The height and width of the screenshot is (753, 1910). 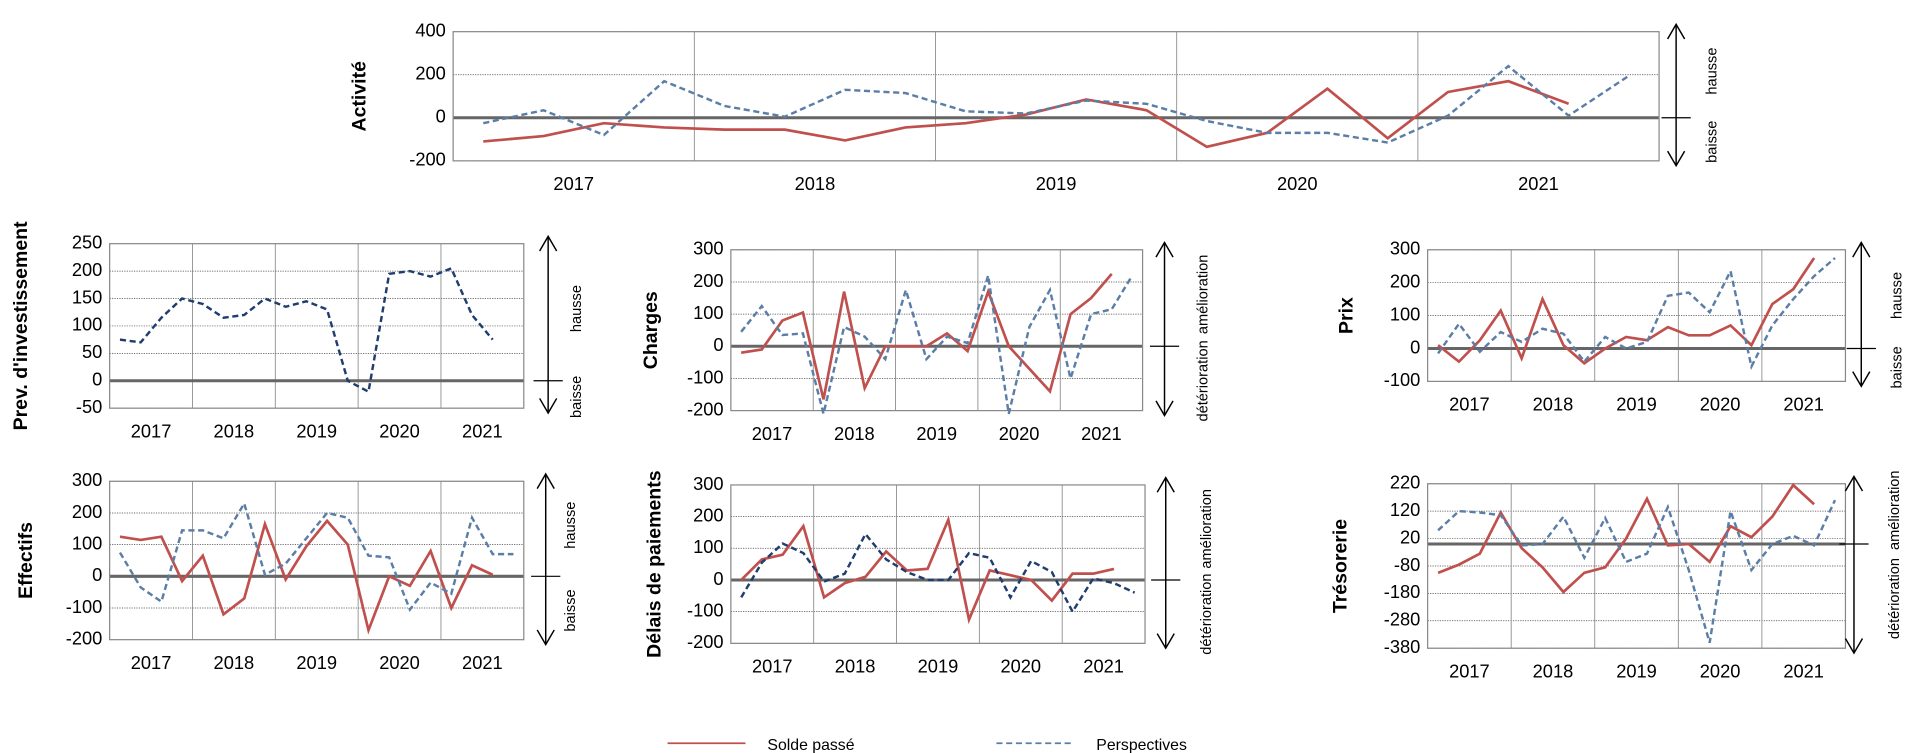 What do you see at coordinates (92, 351) in the screenshot?
I see `y-tick-label: 50` at bounding box center [92, 351].